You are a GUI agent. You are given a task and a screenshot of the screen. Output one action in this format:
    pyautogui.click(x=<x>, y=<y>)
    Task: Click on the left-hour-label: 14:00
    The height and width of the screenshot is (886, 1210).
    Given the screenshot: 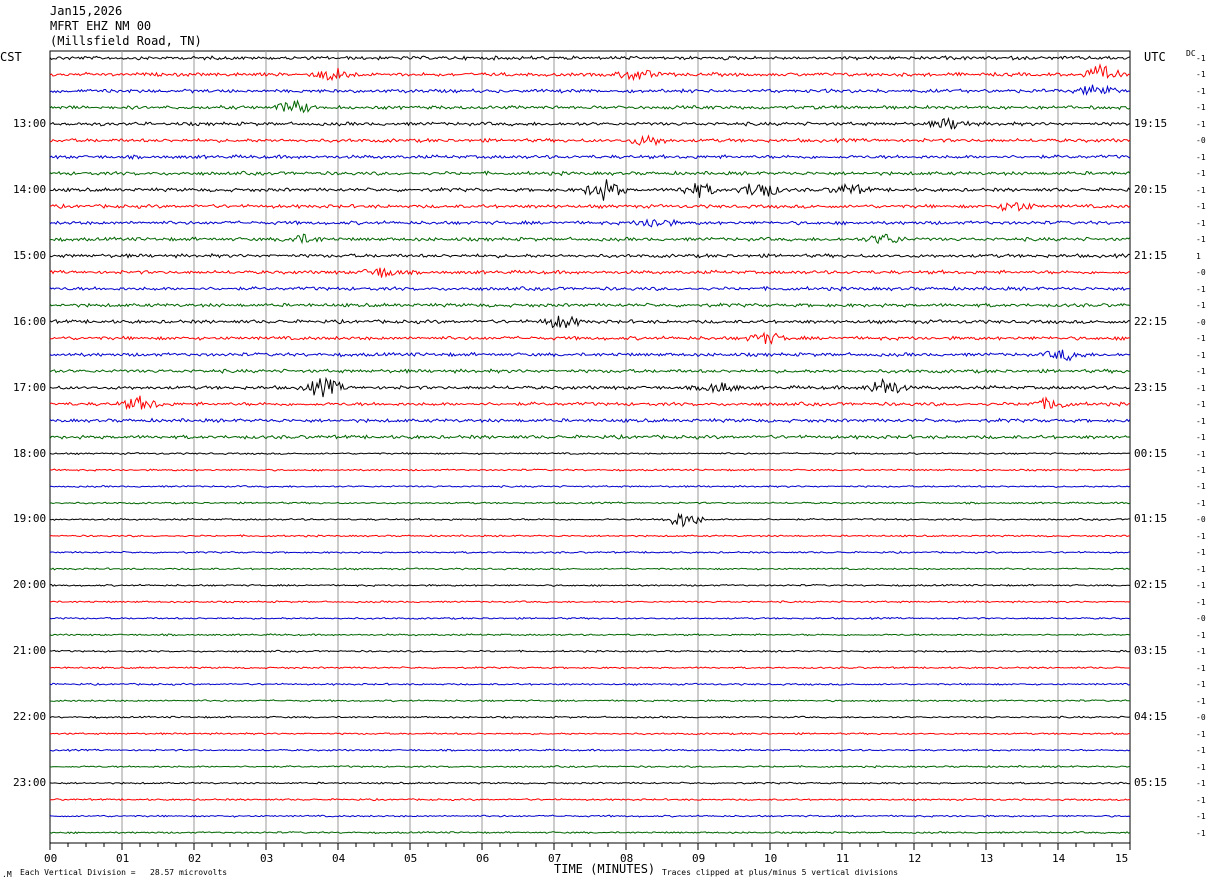 What is the action you would take?
    pyautogui.click(x=30, y=189)
    